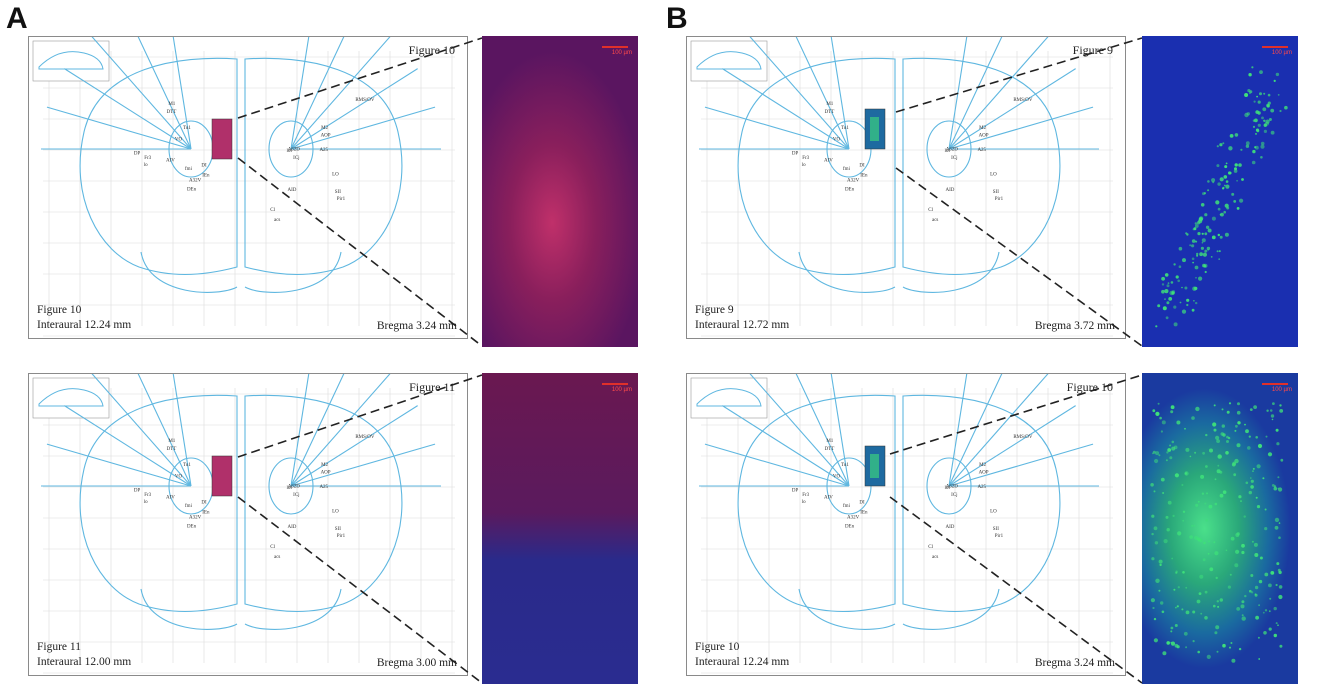 This screenshot has height=688, width=1330. I want to click on region-label: LO, so click(335, 511).